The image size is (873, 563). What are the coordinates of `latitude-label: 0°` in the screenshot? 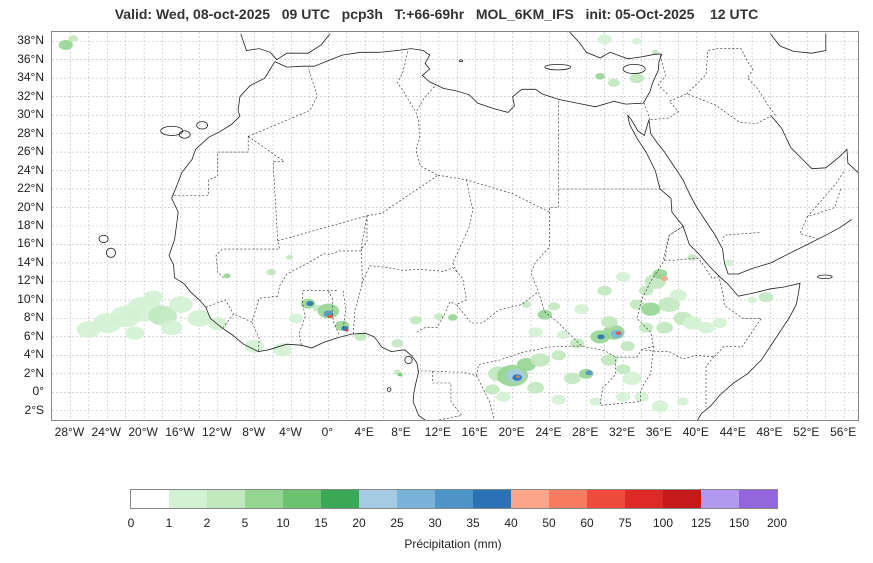 It's located at (38, 391).